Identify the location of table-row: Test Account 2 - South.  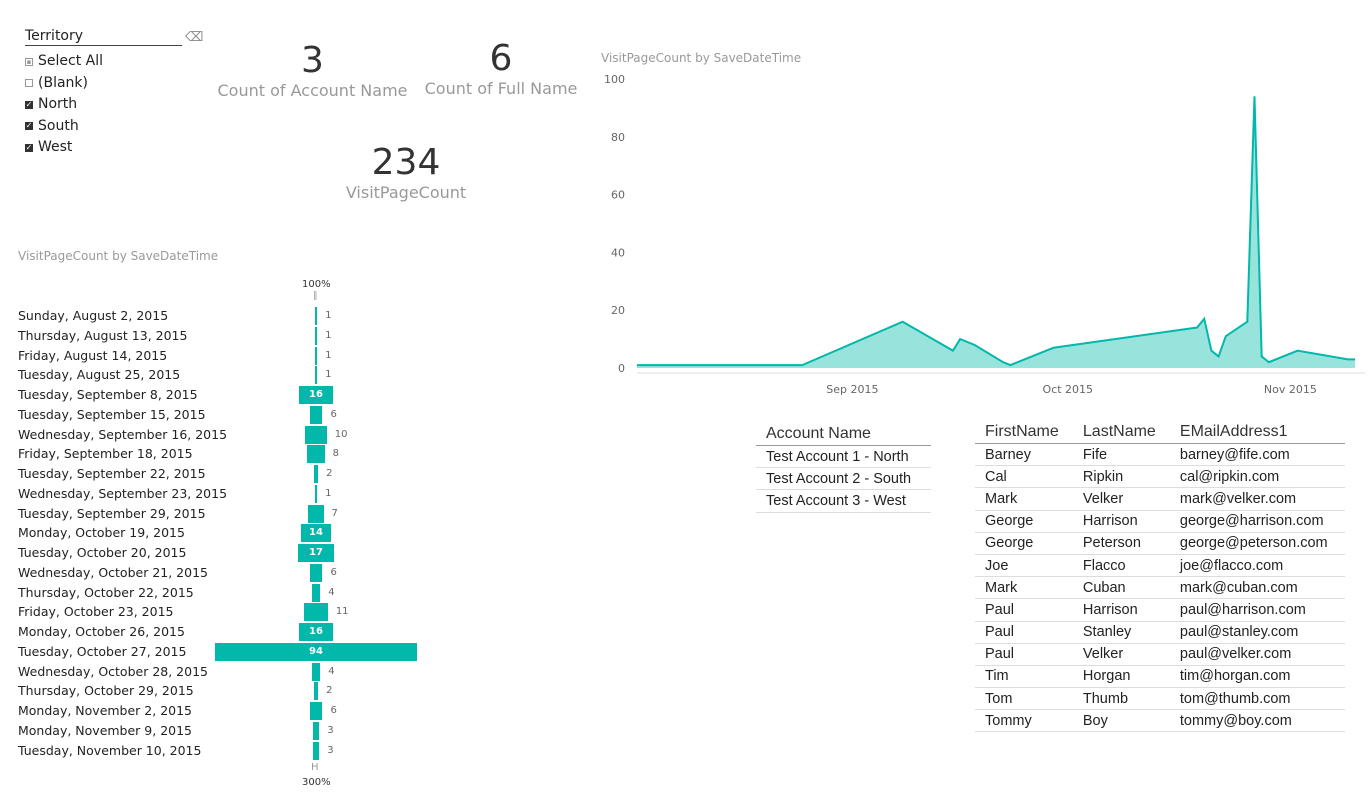
(843, 479).